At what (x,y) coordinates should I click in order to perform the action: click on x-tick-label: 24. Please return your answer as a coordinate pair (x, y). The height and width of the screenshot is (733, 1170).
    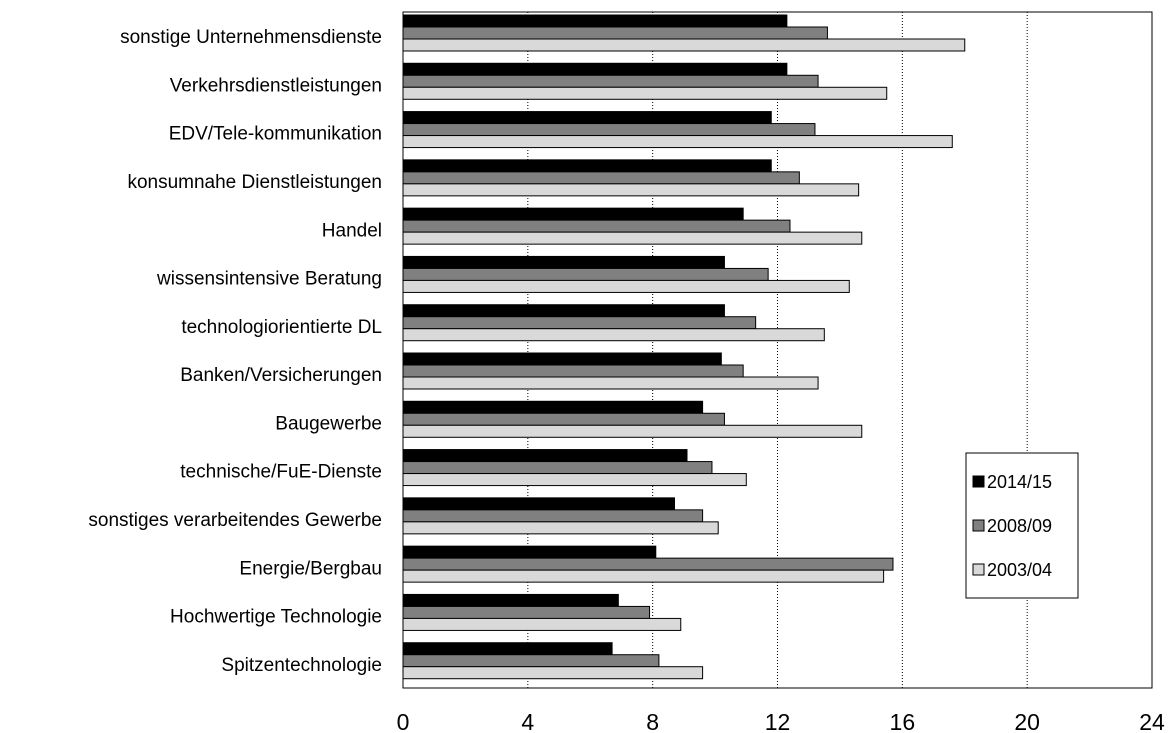
    Looking at the image, I should click on (1152, 721).